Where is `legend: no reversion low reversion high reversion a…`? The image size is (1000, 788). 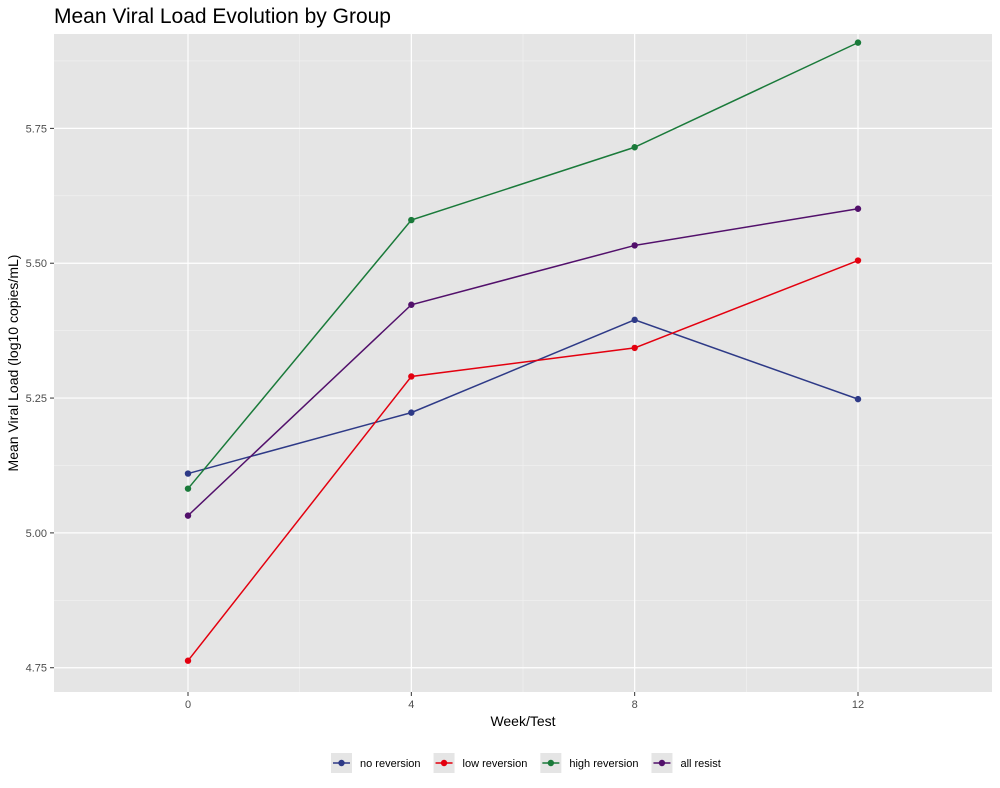 legend: no reversion low reversion high reversion a… is located at coordinates (526, 763).